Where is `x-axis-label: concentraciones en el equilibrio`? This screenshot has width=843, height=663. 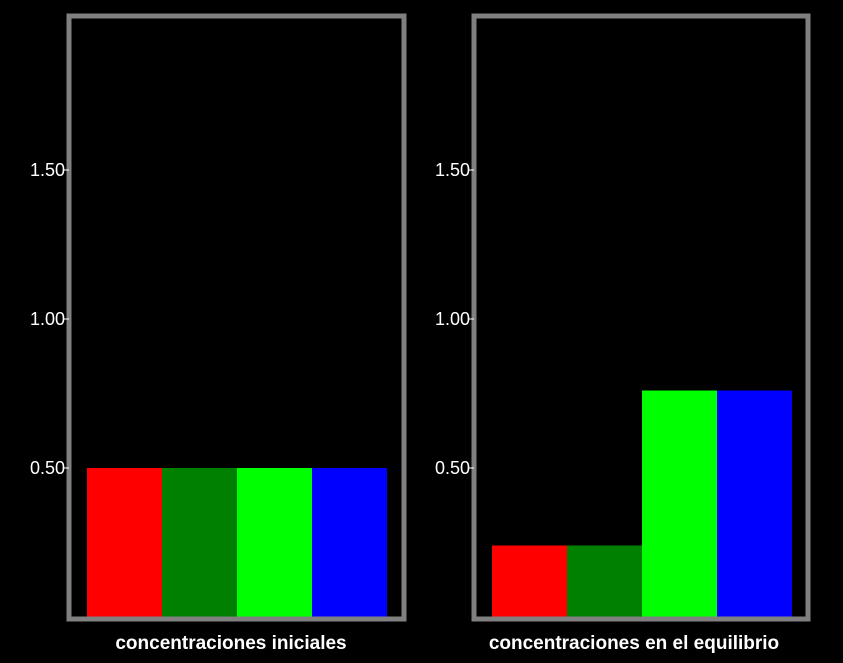 x-axis-label: concentraciones en el equilibrio is located at coordinates (634, 643).